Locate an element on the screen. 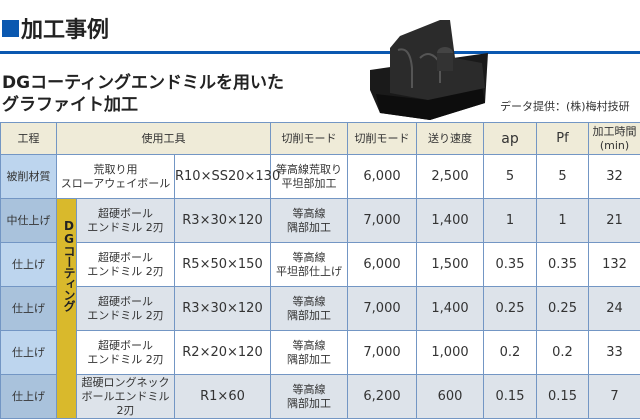  tool-line2: スローアウェイボール is located at coordinates (115, 183).